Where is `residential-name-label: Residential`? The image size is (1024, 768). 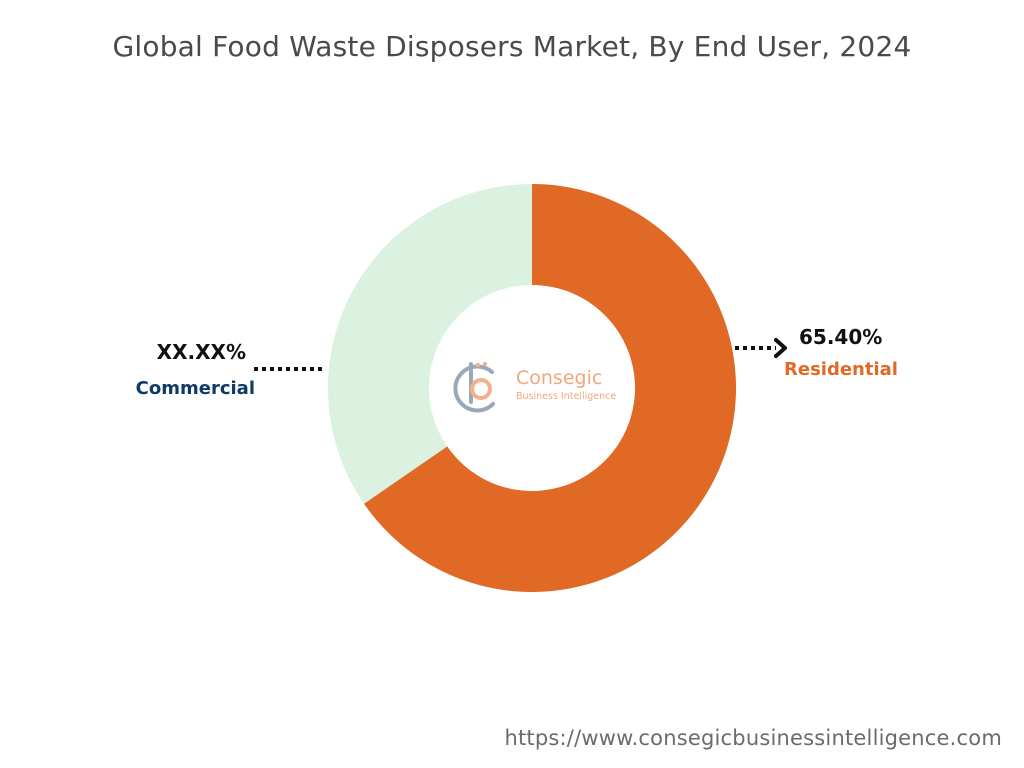
residential-name-label: Residential is located at coordinates (841, 369).